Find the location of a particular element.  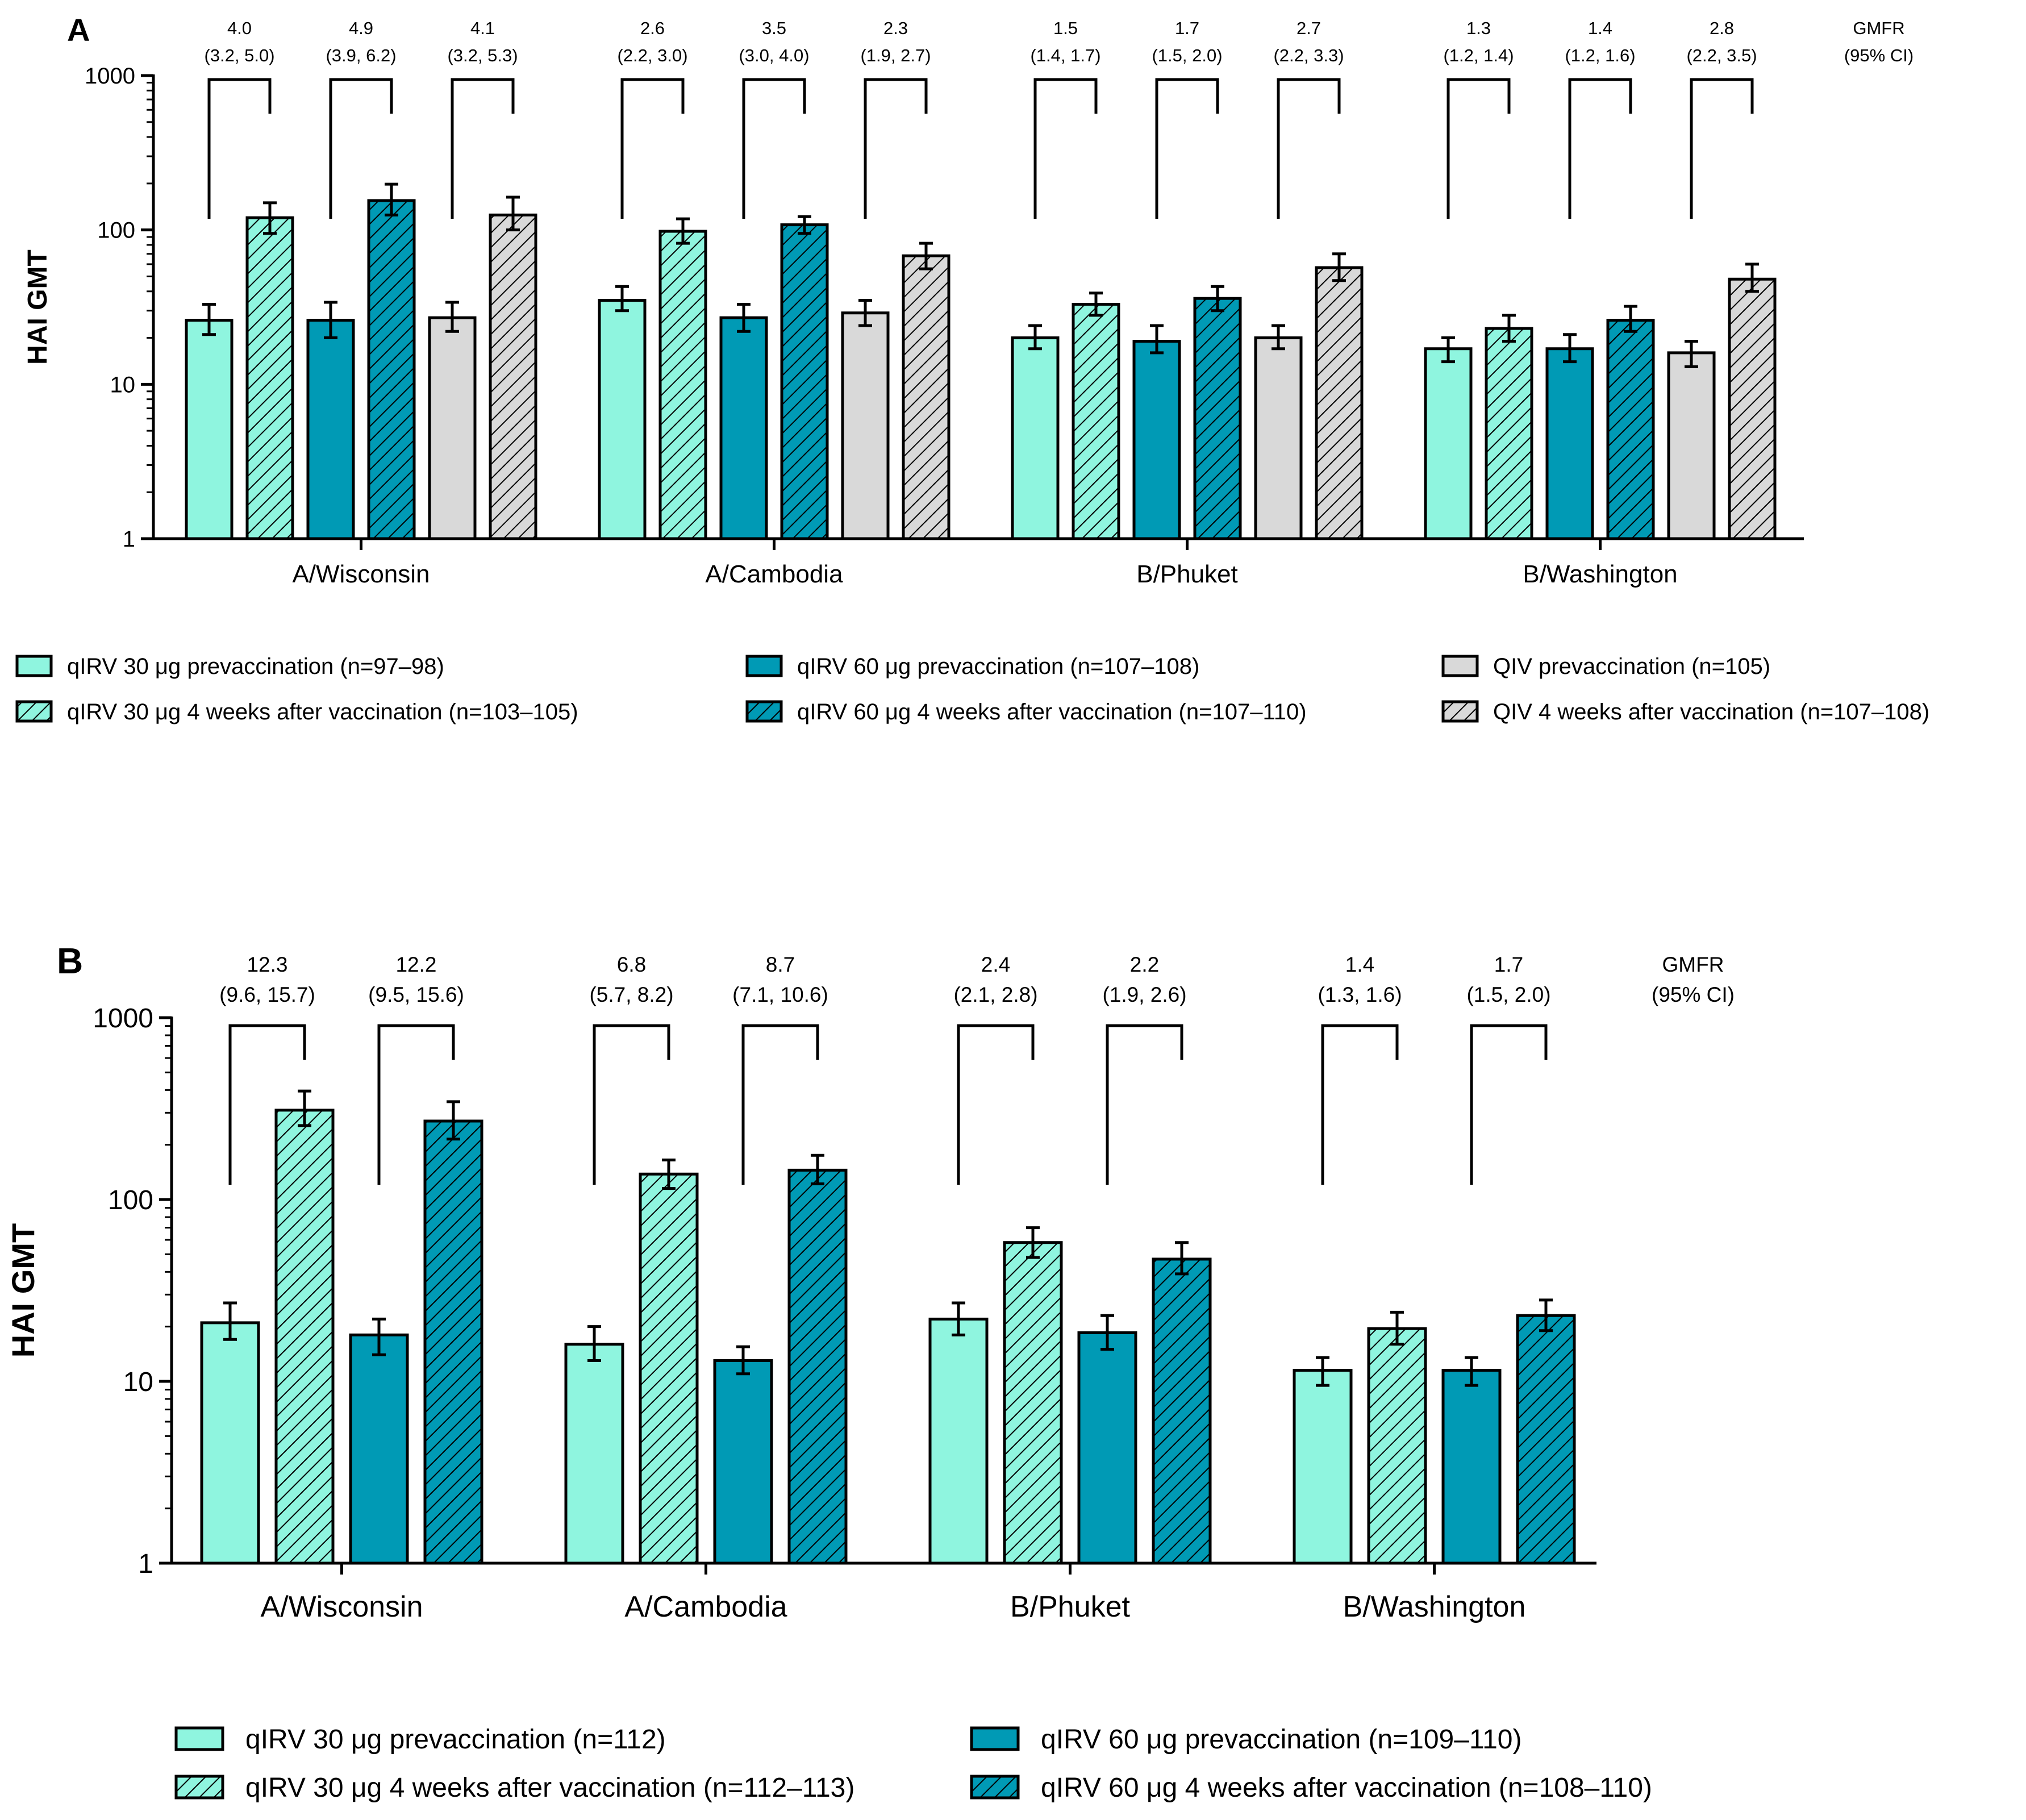

legend-label: qIRV 60 μg prevaccination (n=107–108) is located at coordinates (998, 666).